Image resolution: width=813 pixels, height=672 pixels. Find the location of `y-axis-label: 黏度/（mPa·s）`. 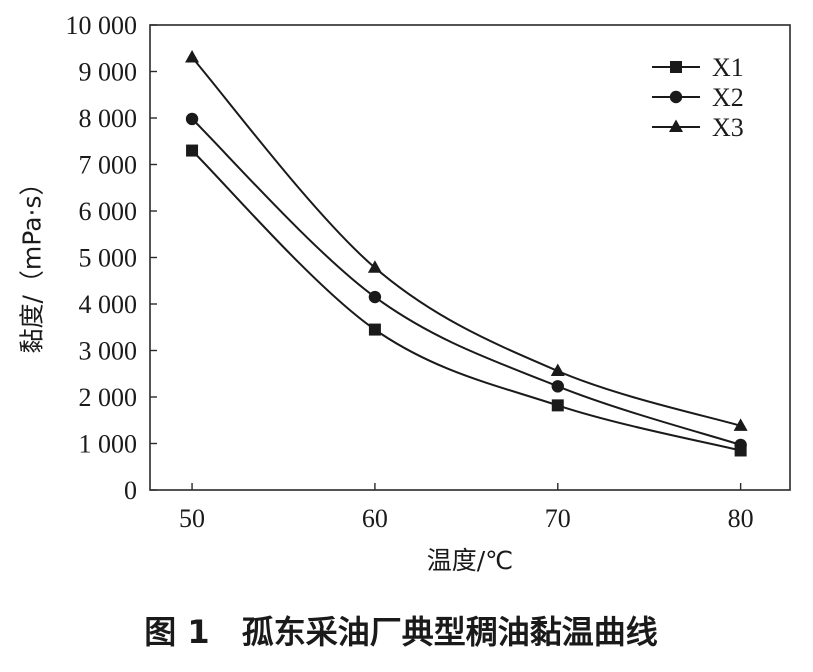

y-axis-label: 黏度/（mPa·s） is located at coordinates (32, 261).